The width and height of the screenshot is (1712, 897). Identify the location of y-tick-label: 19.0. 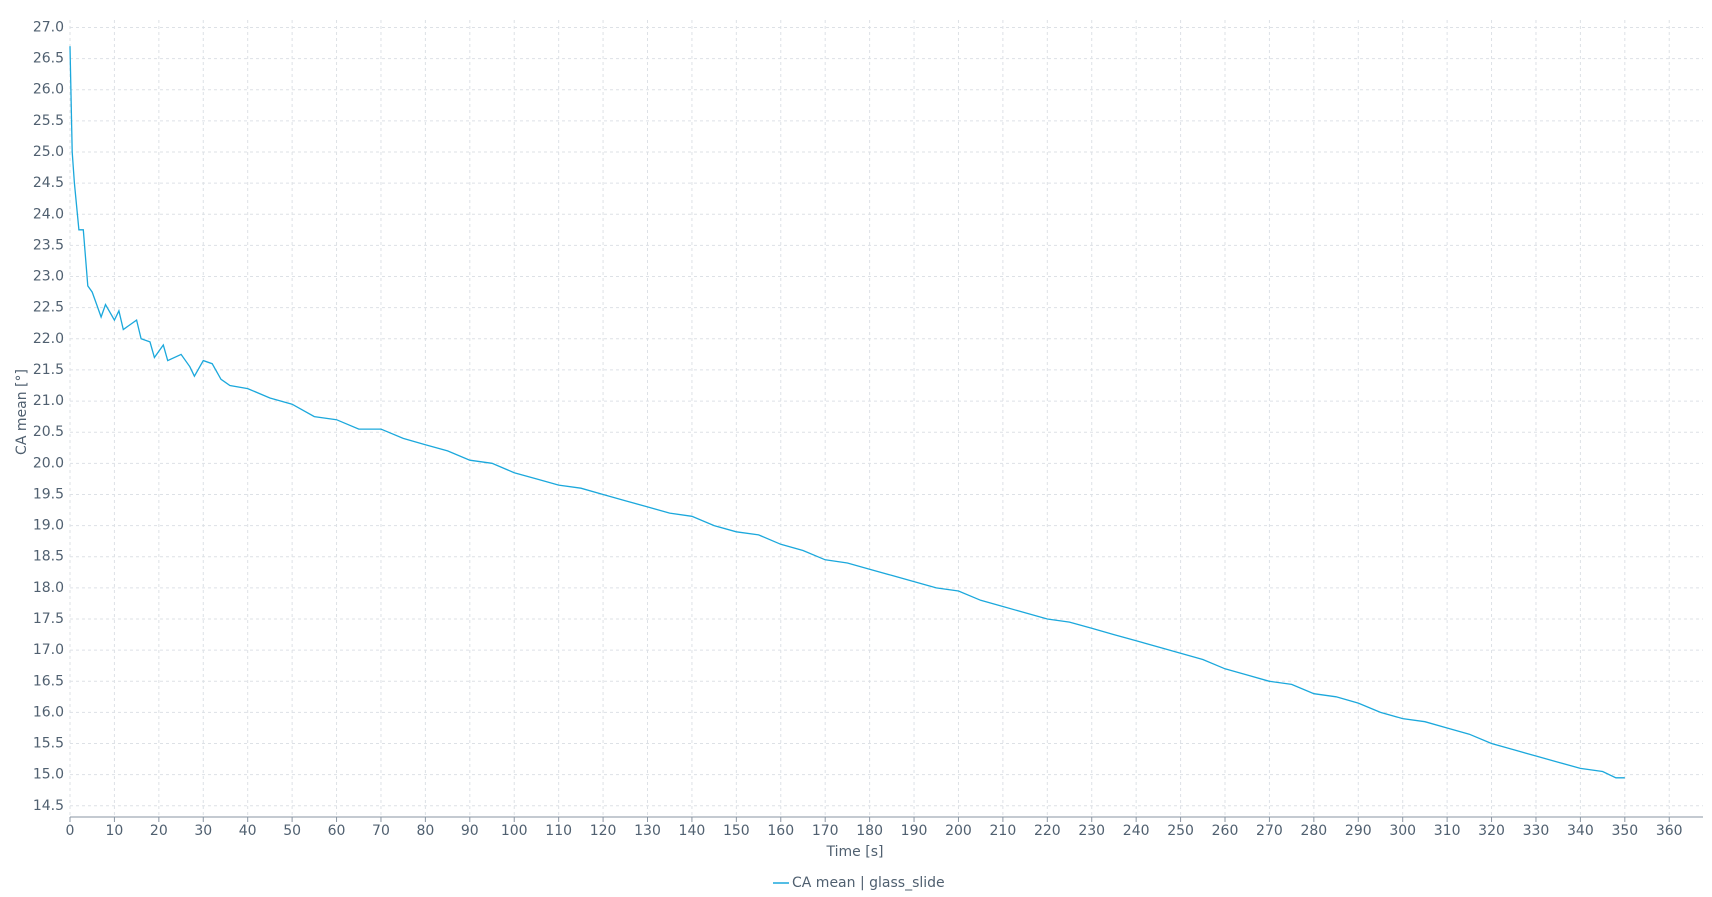
(48, 526).